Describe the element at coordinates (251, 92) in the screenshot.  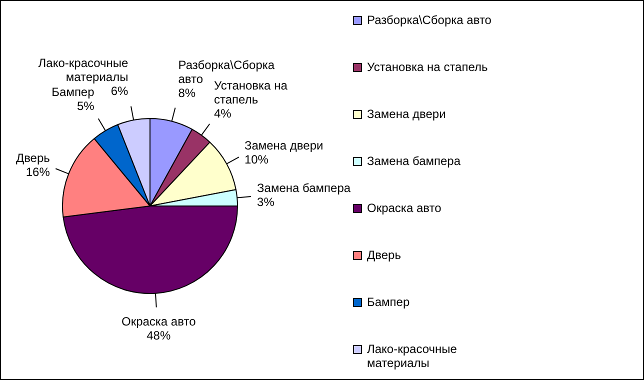
I see `slice-label: Установка на стапель` at that location.